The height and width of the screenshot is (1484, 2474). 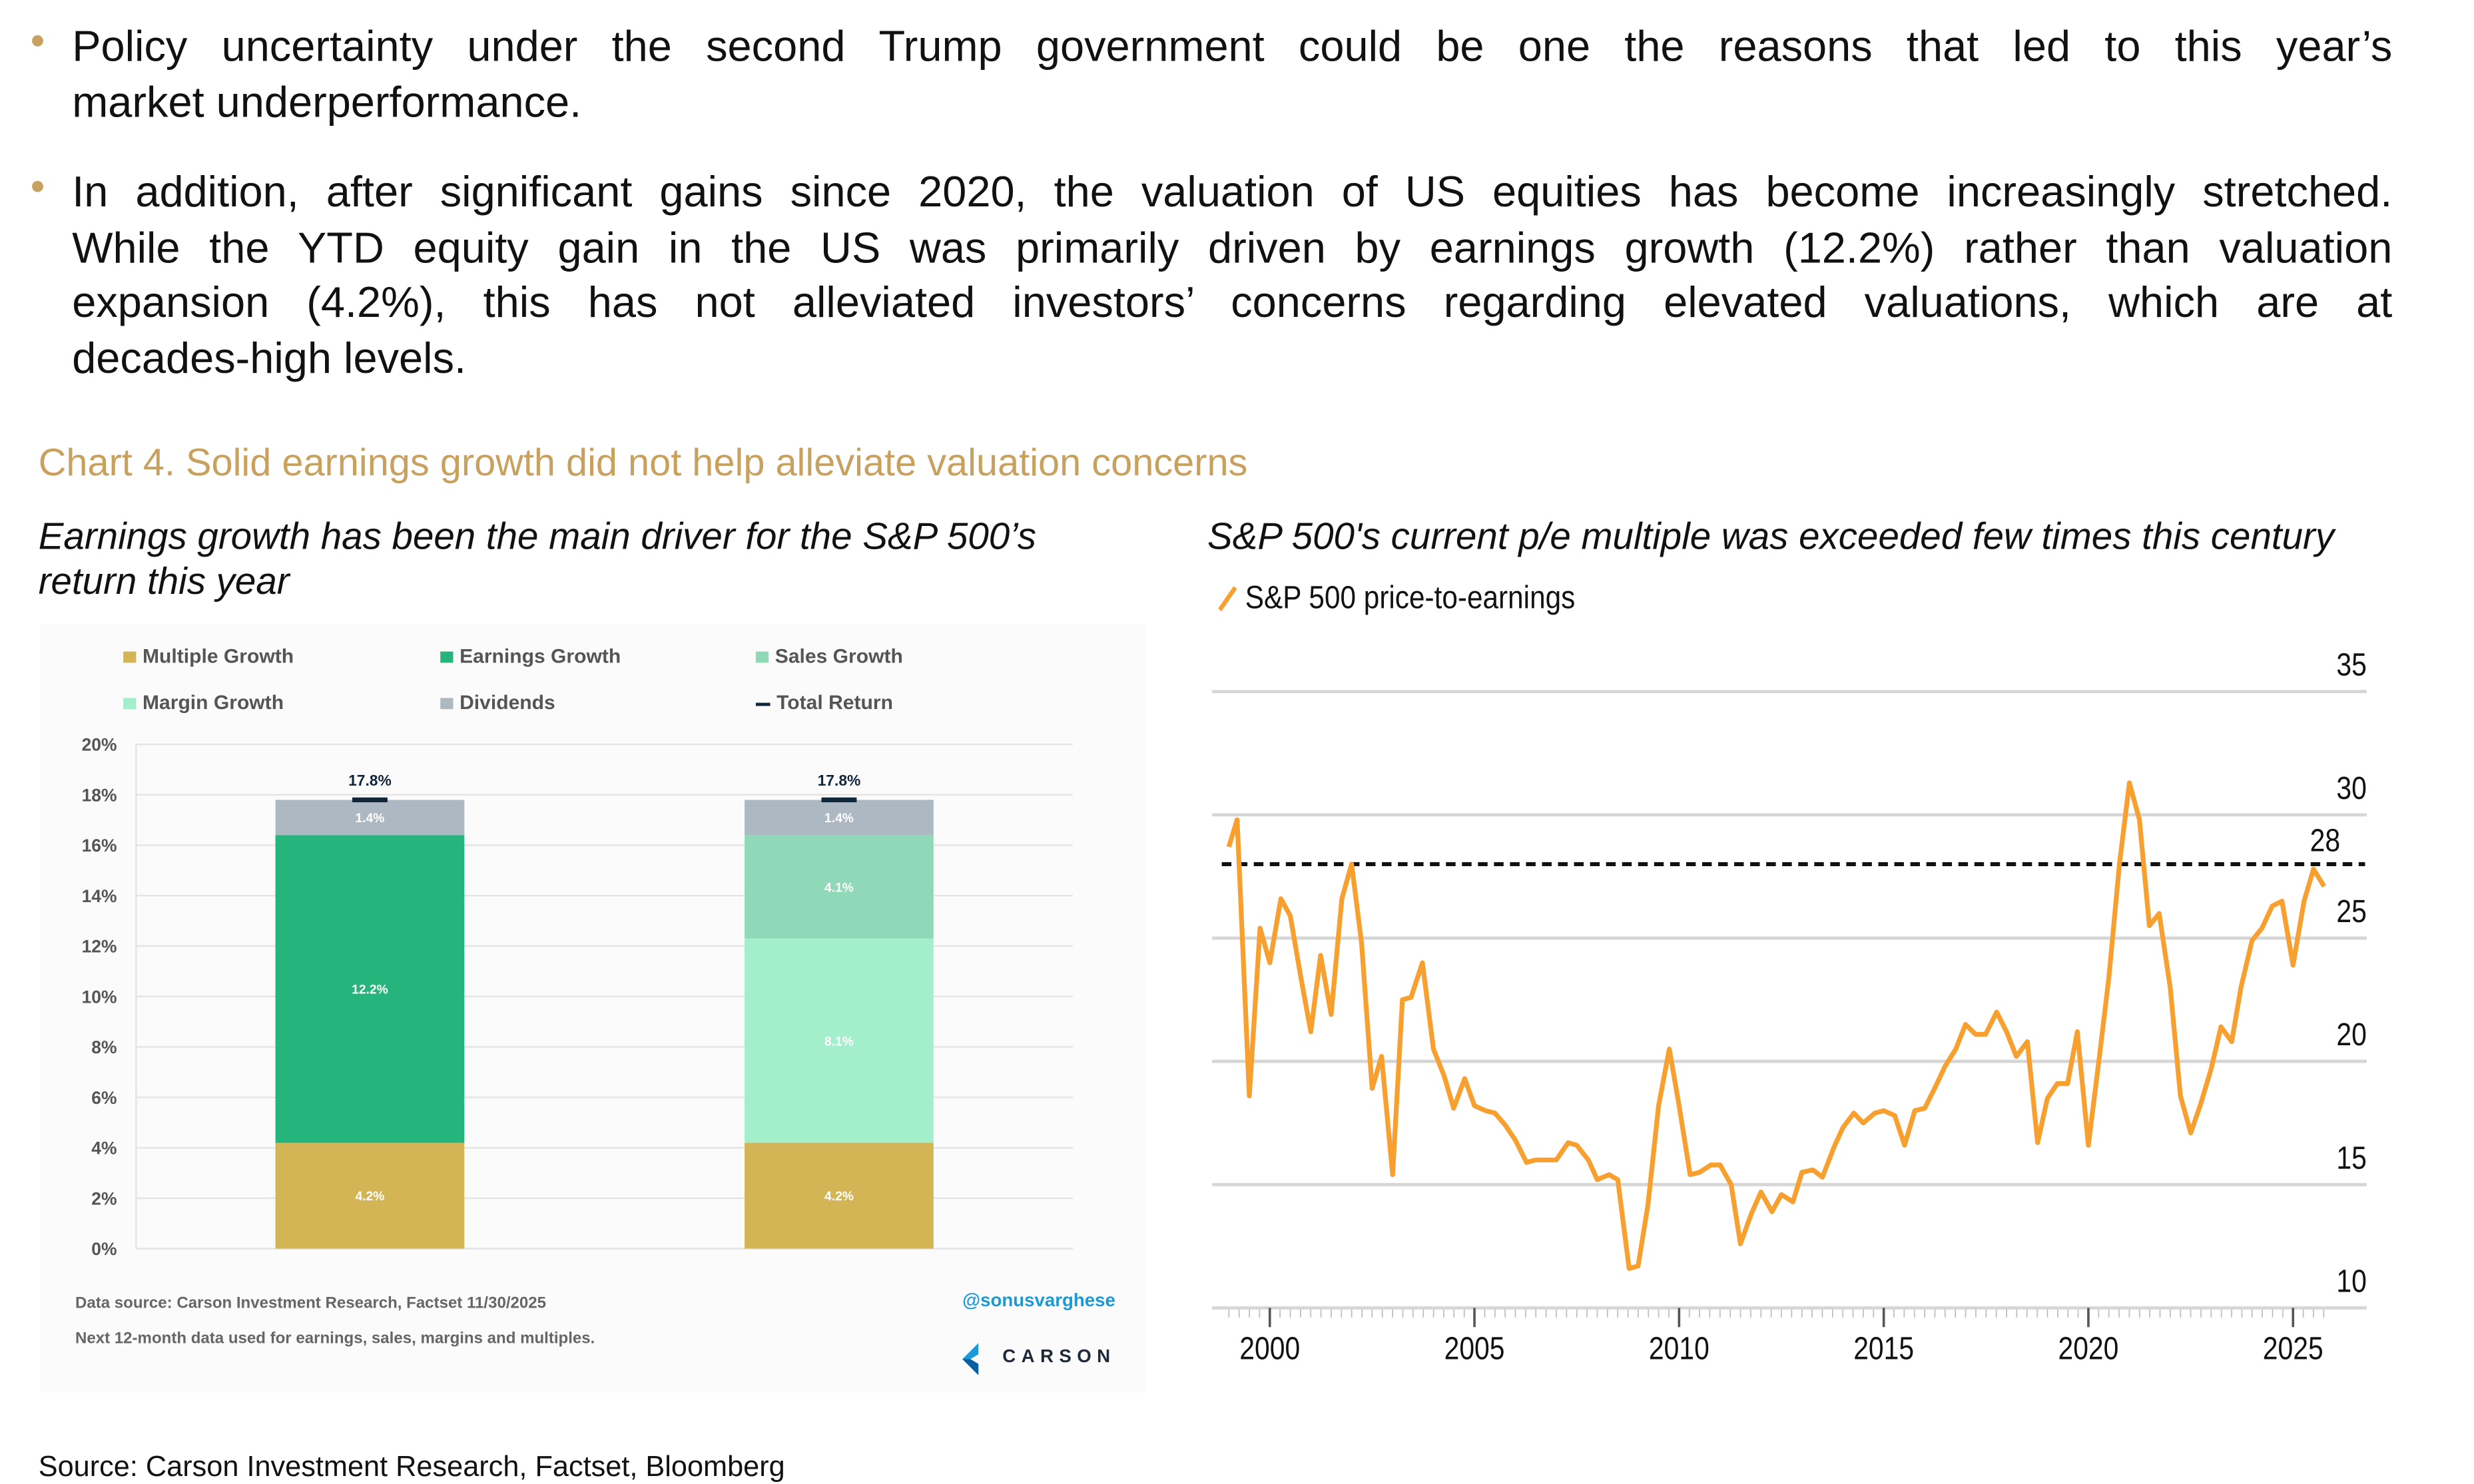 I want to click on legend-item: Sales Growth, so click(x=829, y=656).